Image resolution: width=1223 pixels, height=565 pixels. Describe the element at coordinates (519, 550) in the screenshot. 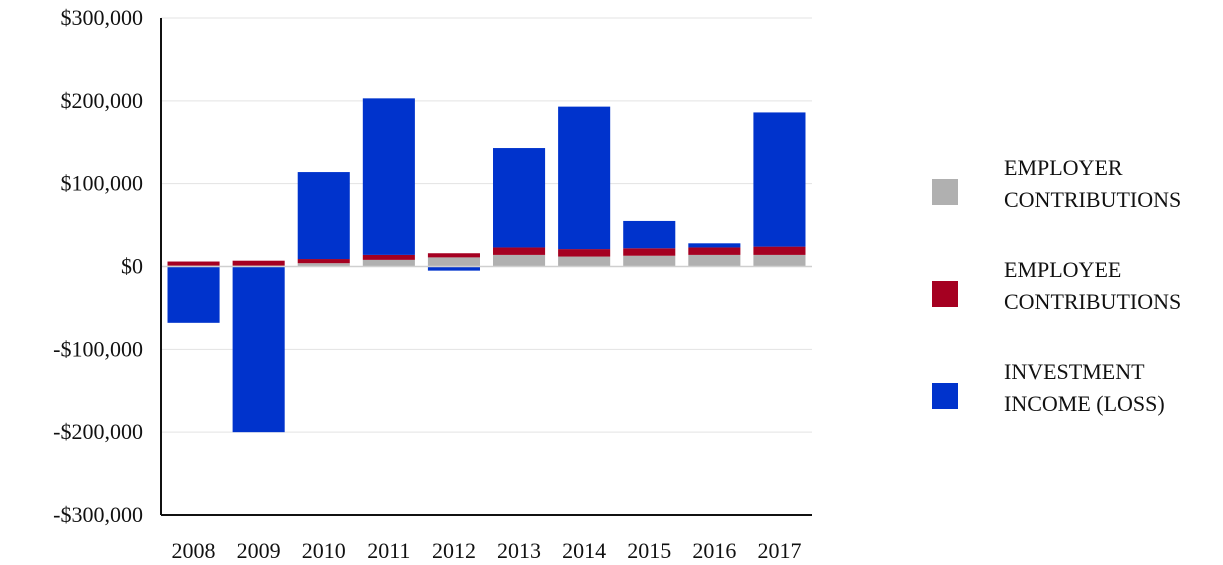

I see `x-tick-label: 2013` at that location.